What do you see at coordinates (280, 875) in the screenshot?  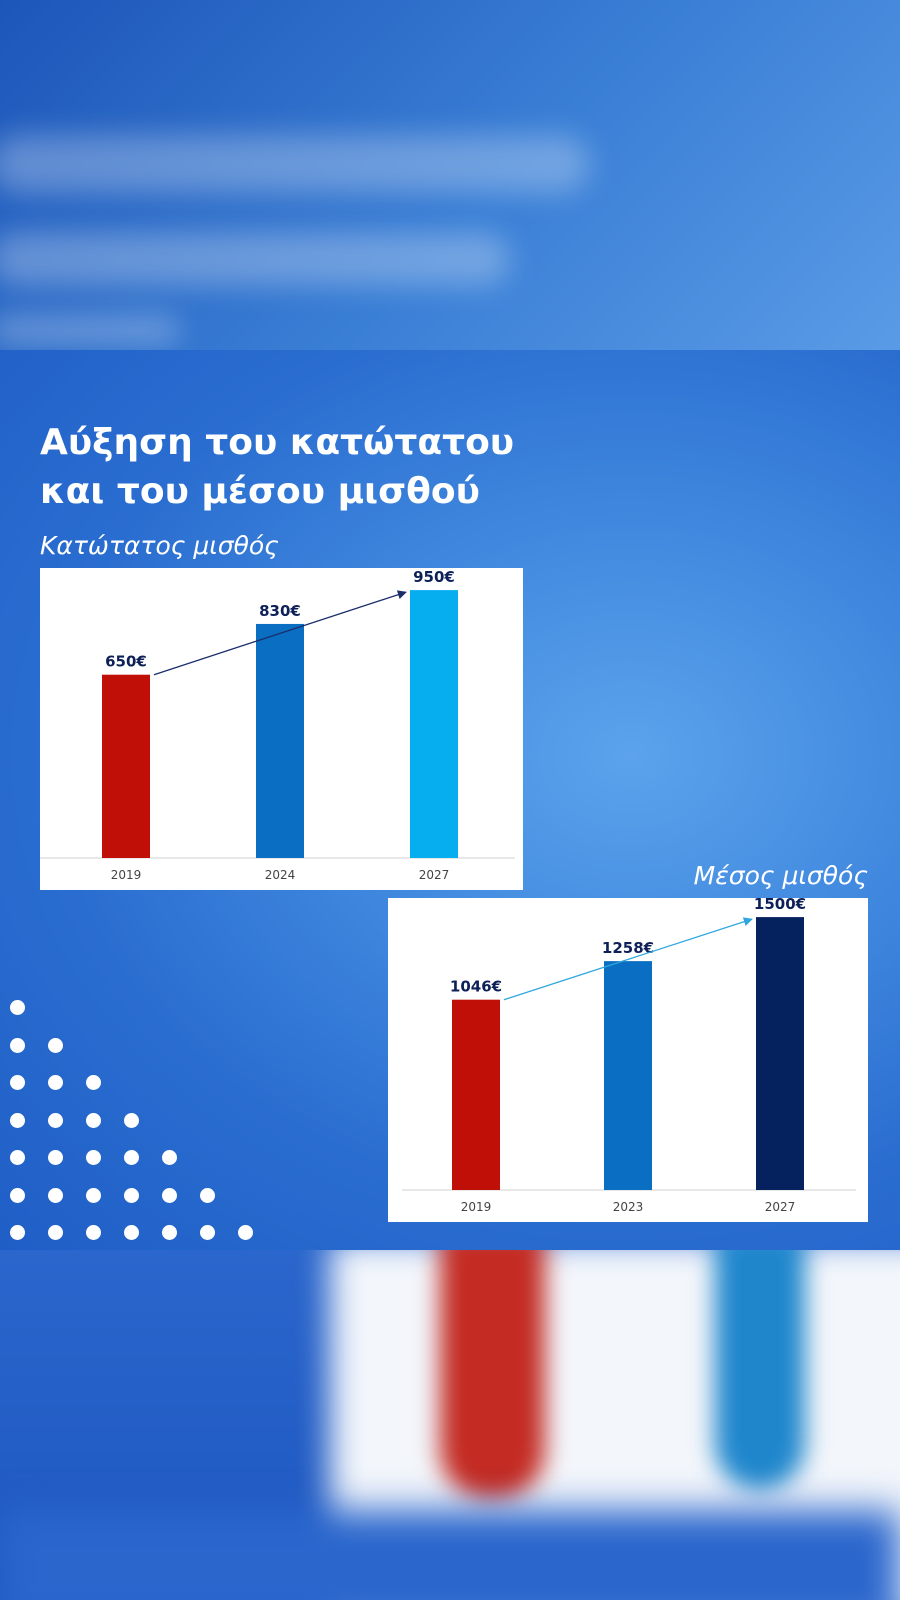 I see `tick-label-2024: 2024` at bounding box center [280, 875].